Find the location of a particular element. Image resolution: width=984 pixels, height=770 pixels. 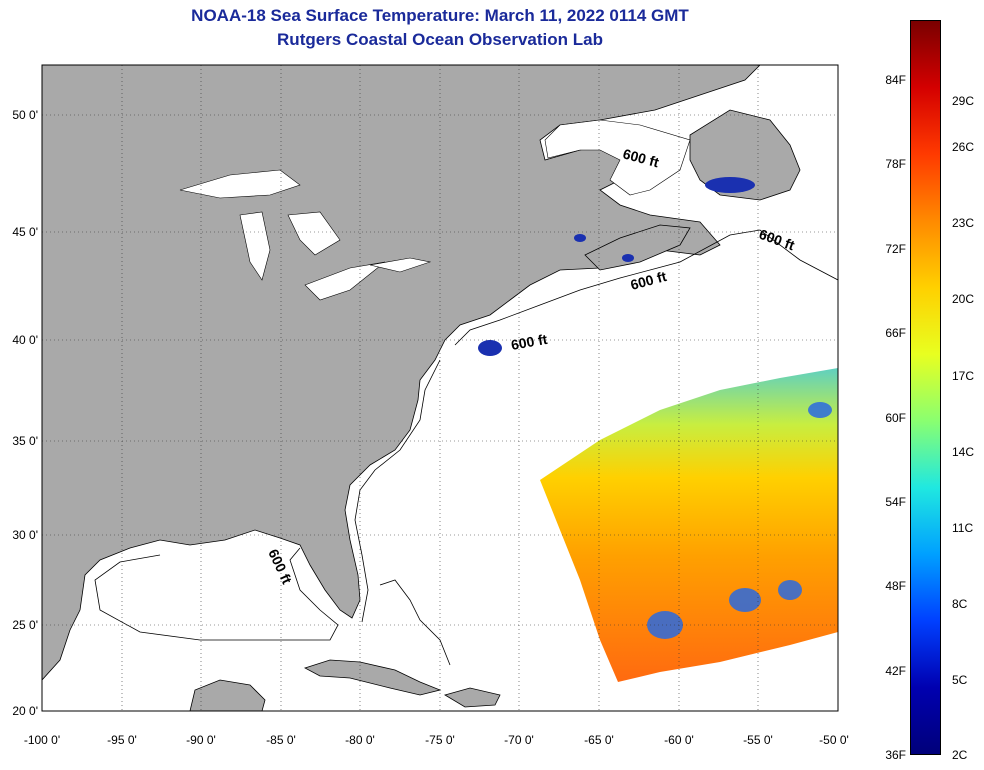

lat-tick-label: 30 0' is located at coordinates (25, 535).